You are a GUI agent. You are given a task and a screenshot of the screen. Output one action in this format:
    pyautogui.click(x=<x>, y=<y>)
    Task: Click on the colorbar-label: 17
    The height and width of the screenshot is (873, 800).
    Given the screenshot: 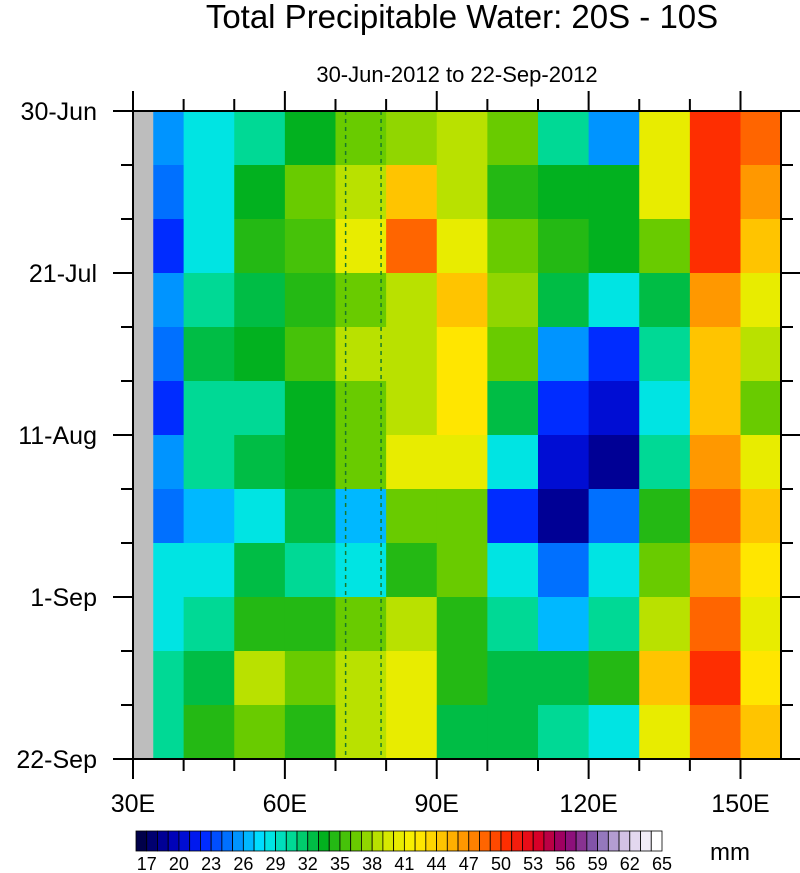 What is the action you would take?
    pyautogui.click(x=147, y=863)
    